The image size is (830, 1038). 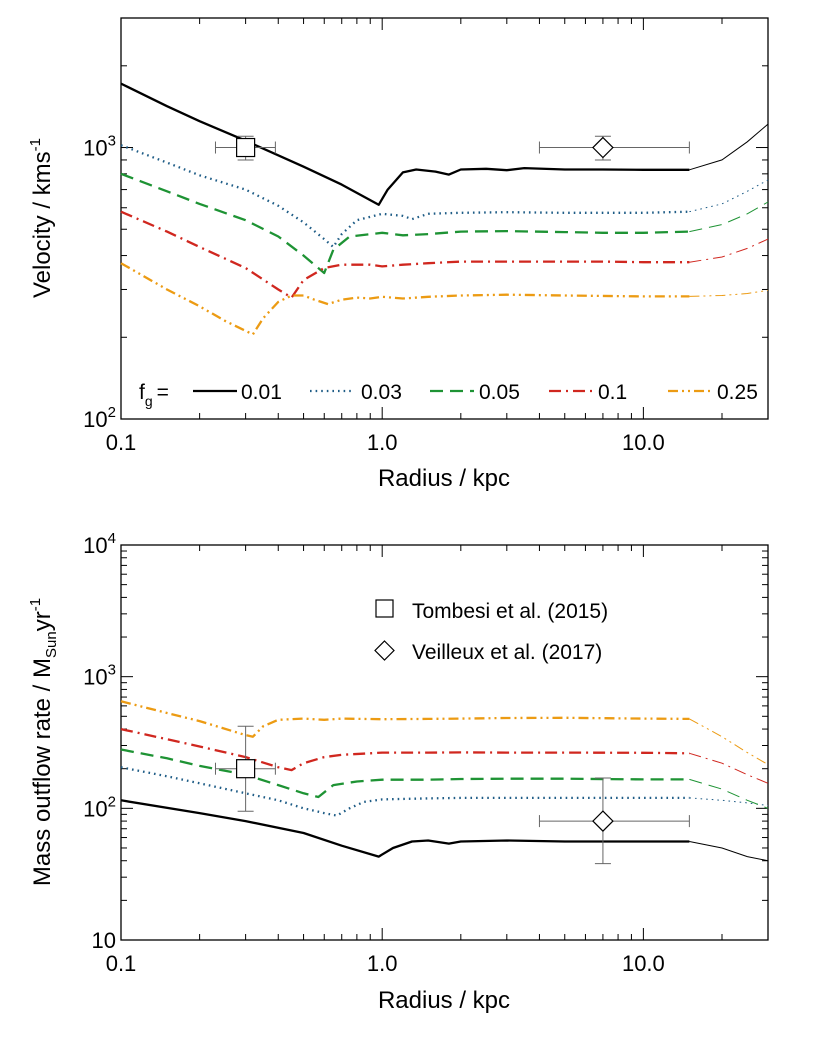 I want to click on y-tick-label: 10⁴, so click(x=99, y=544).